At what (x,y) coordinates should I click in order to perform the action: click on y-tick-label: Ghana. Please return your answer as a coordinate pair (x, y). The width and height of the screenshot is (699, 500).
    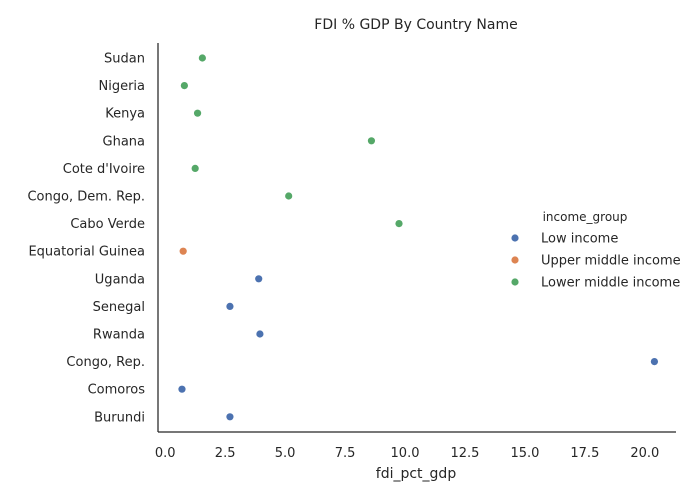
    Looking at the image, I should click on (124, 141).